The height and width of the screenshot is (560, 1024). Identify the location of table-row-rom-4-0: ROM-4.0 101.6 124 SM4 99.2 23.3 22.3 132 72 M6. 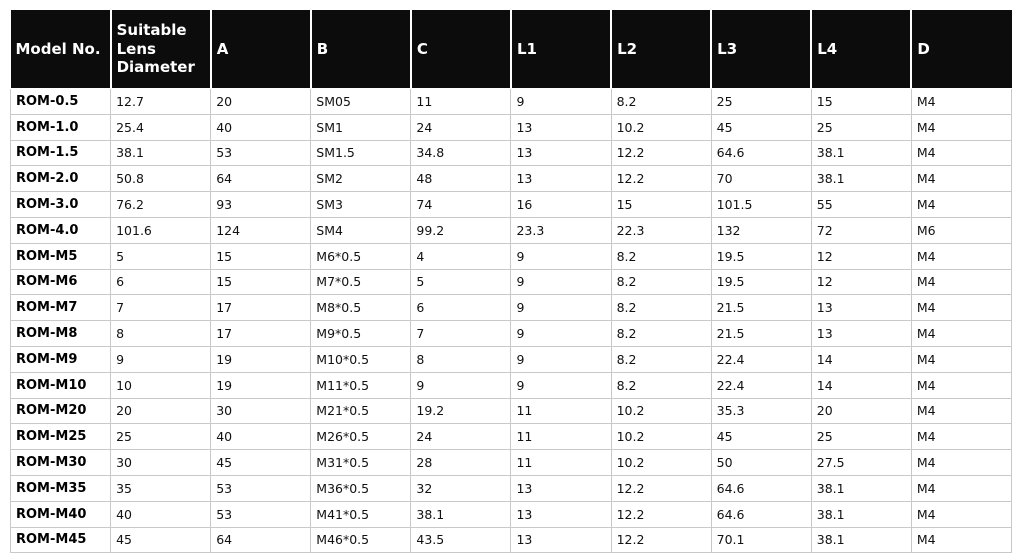
(511, 230).